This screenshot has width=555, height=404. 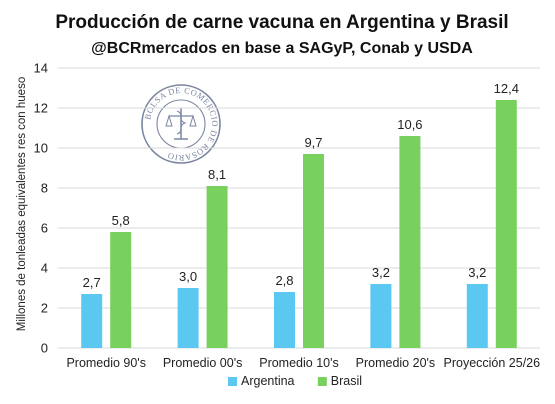 What do you see at coordinates (409, 124) in the screenshot?
I see `data-label-brasil-3: 10,6` at bounding box center [409, 124].